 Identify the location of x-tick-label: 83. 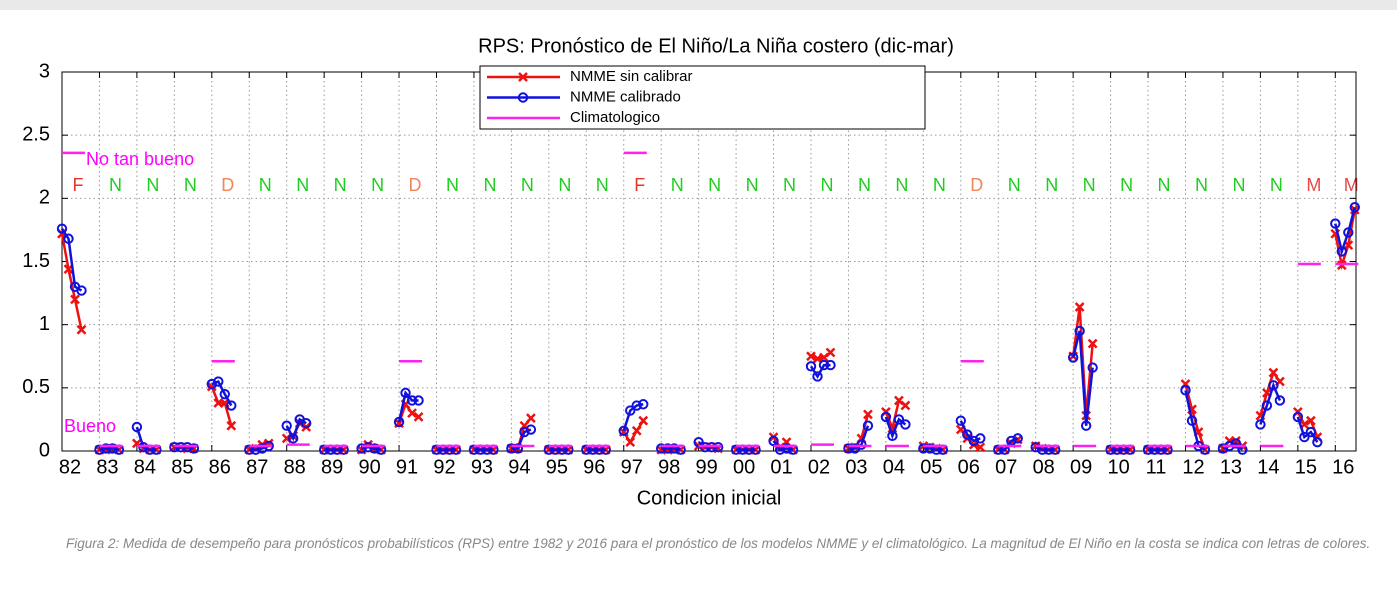
(107, 467).